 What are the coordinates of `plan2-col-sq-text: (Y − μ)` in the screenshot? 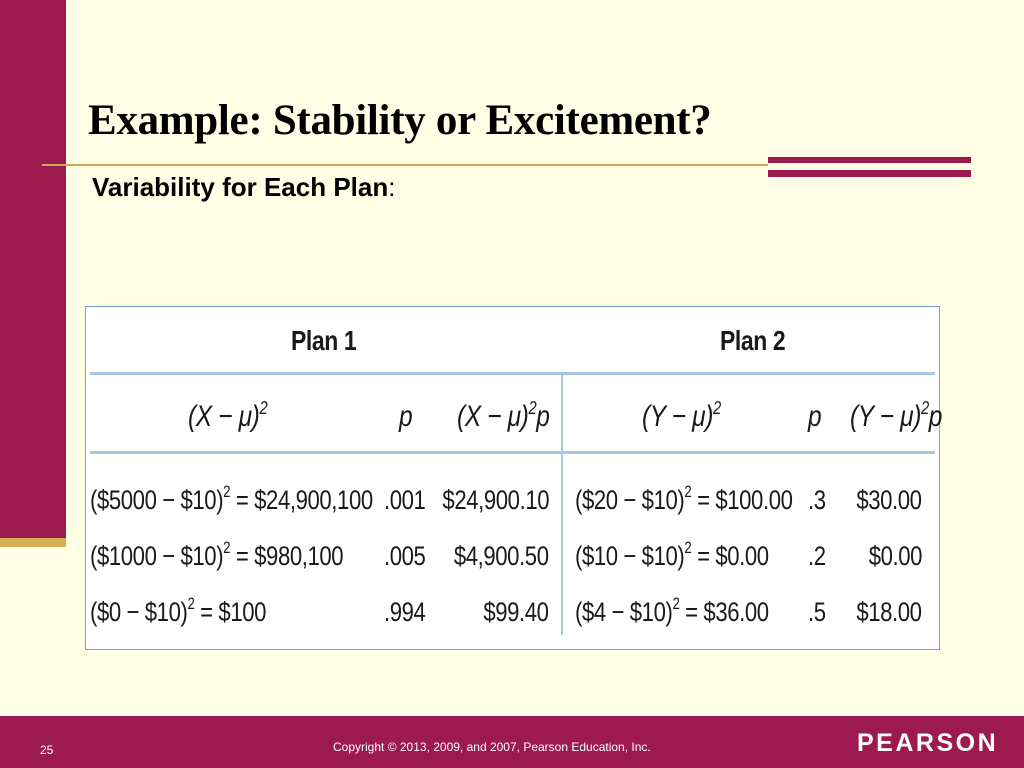 It's located at (677, 416).